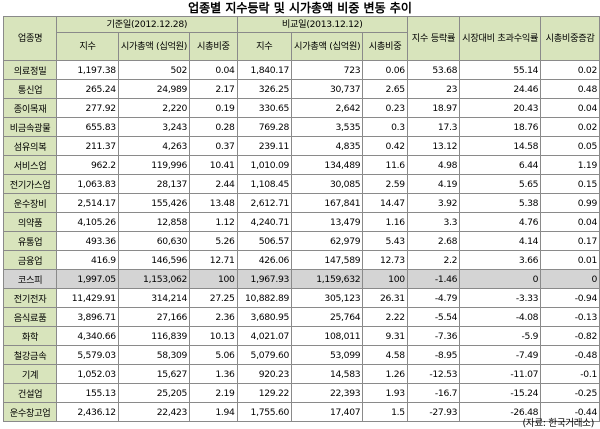 The height and width of the screenshot is (429, 600). I want to click on value-cell: 0.99, so click(570, 203).